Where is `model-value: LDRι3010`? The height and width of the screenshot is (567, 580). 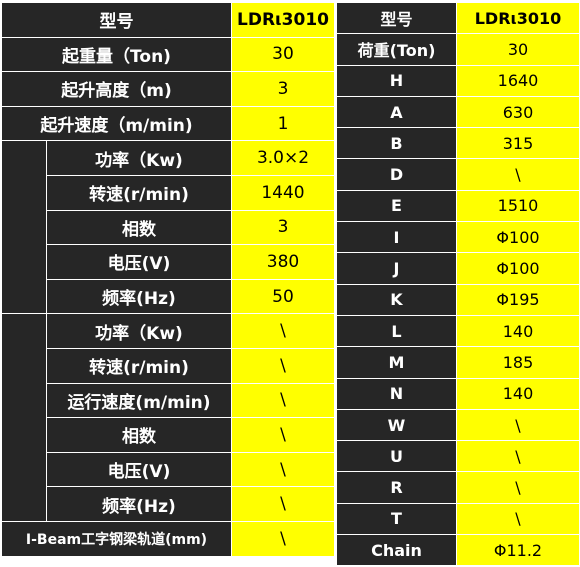
model-value: LDRι3010 is located at coordinates (518, 18).